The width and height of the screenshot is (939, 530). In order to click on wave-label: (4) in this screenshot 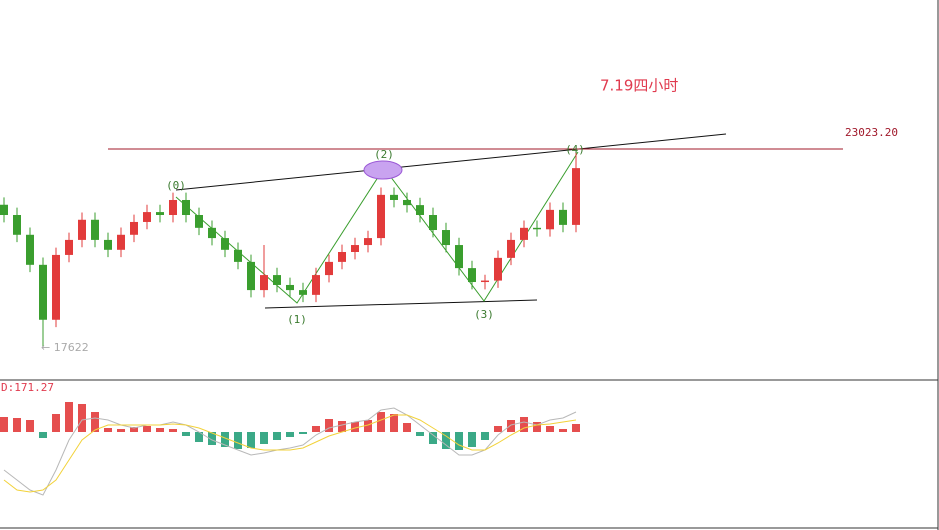, I will do `click(575, 149)`.